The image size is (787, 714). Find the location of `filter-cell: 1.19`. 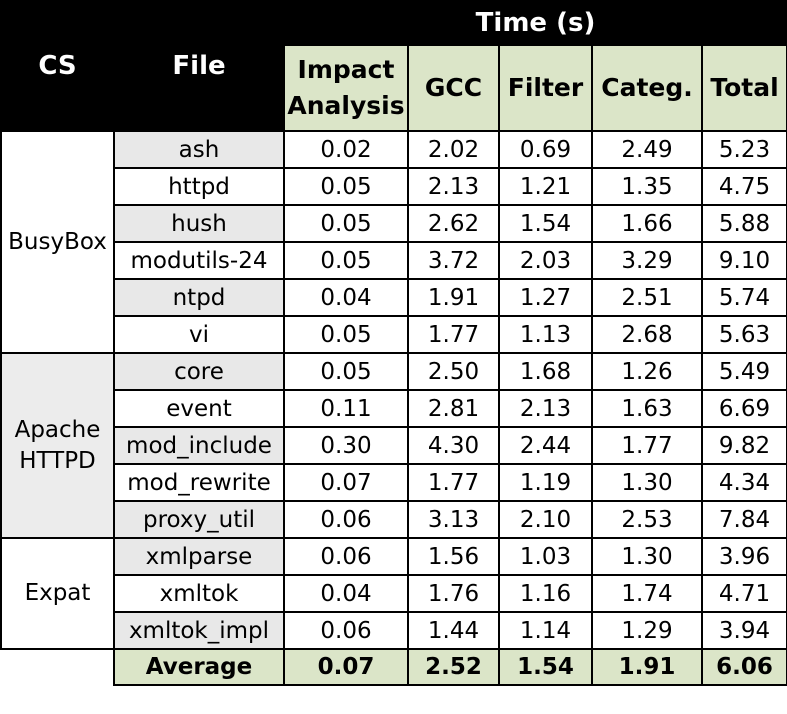

filter-cell: 1.19 is located at coordinates (545, 482).